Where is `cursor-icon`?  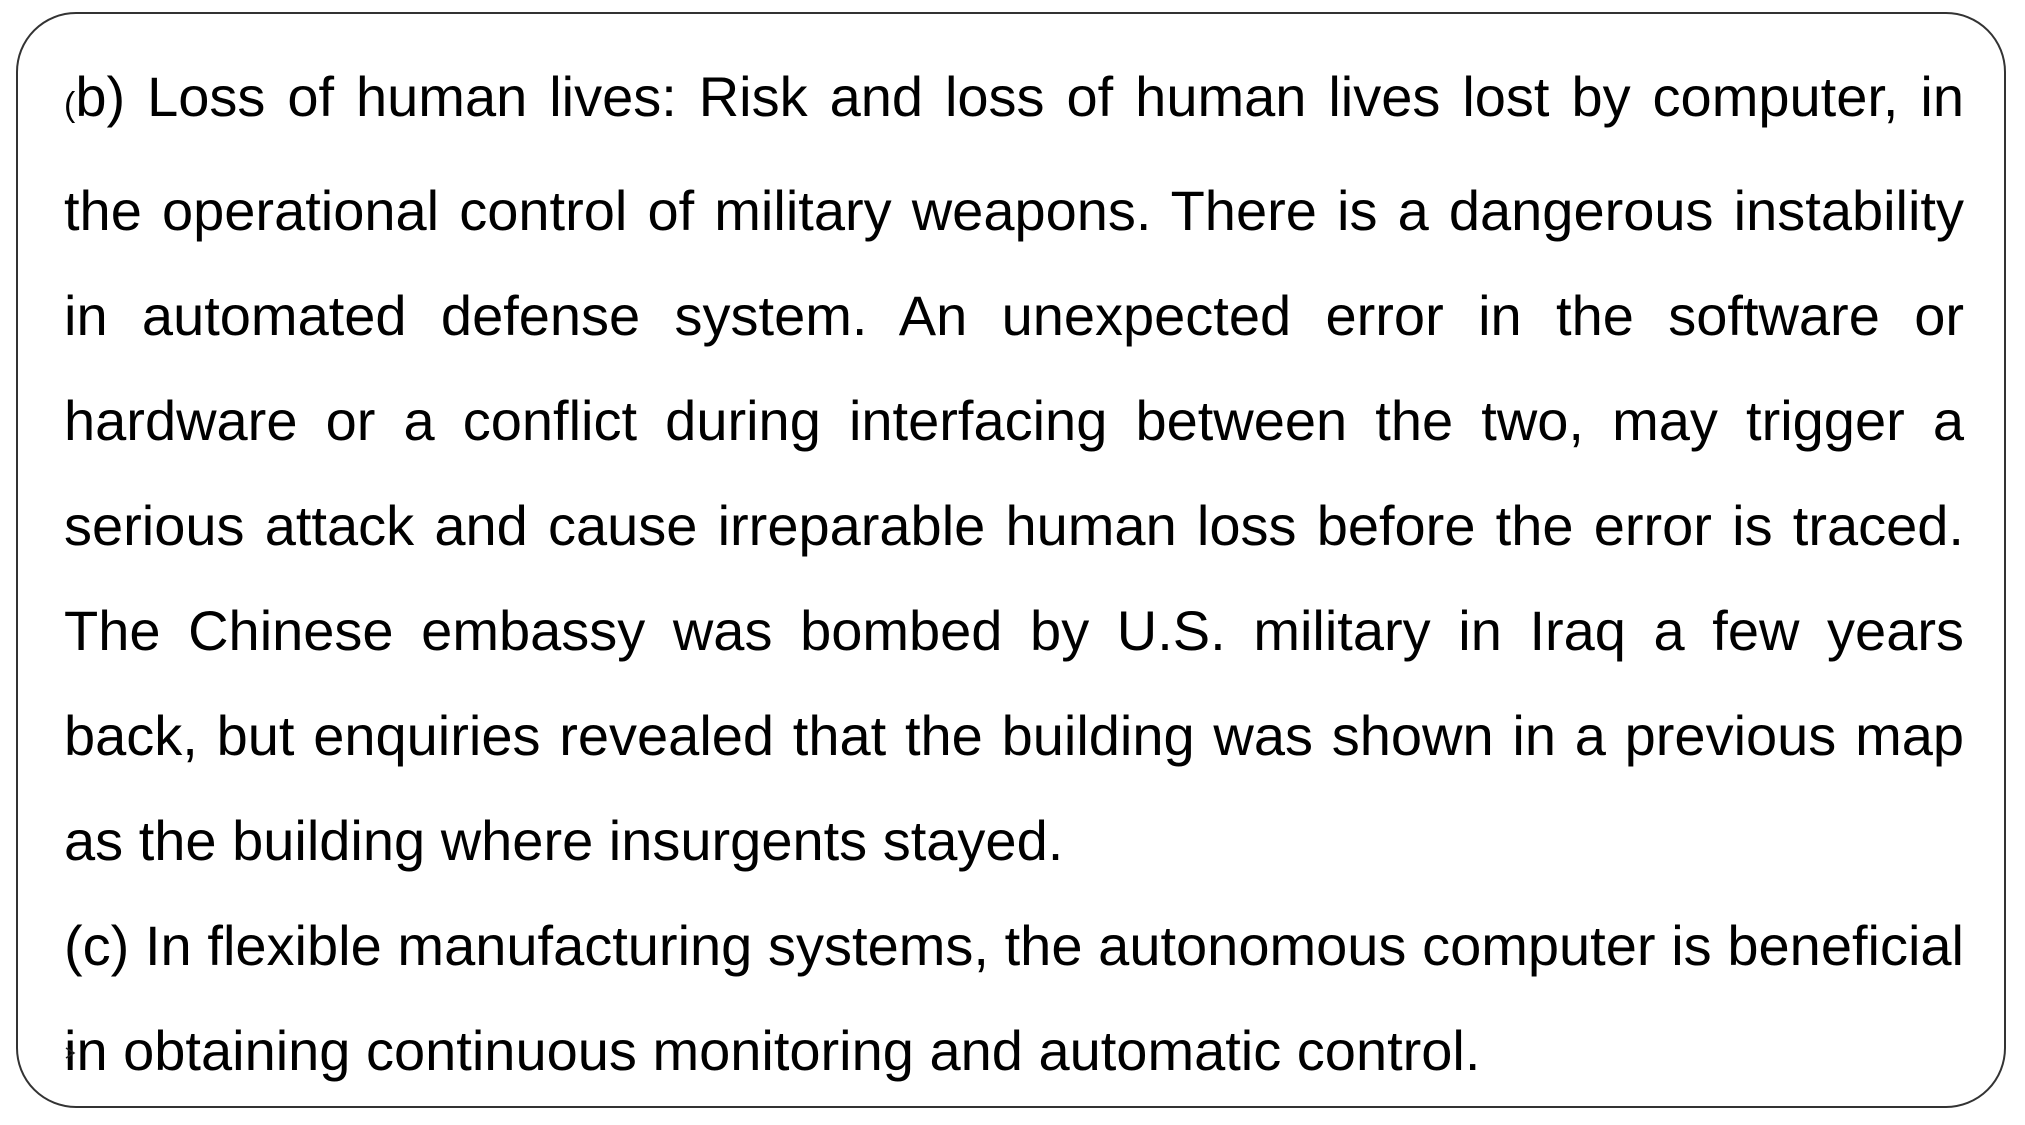
cursor-icon is located at coordinates (75, 1053).